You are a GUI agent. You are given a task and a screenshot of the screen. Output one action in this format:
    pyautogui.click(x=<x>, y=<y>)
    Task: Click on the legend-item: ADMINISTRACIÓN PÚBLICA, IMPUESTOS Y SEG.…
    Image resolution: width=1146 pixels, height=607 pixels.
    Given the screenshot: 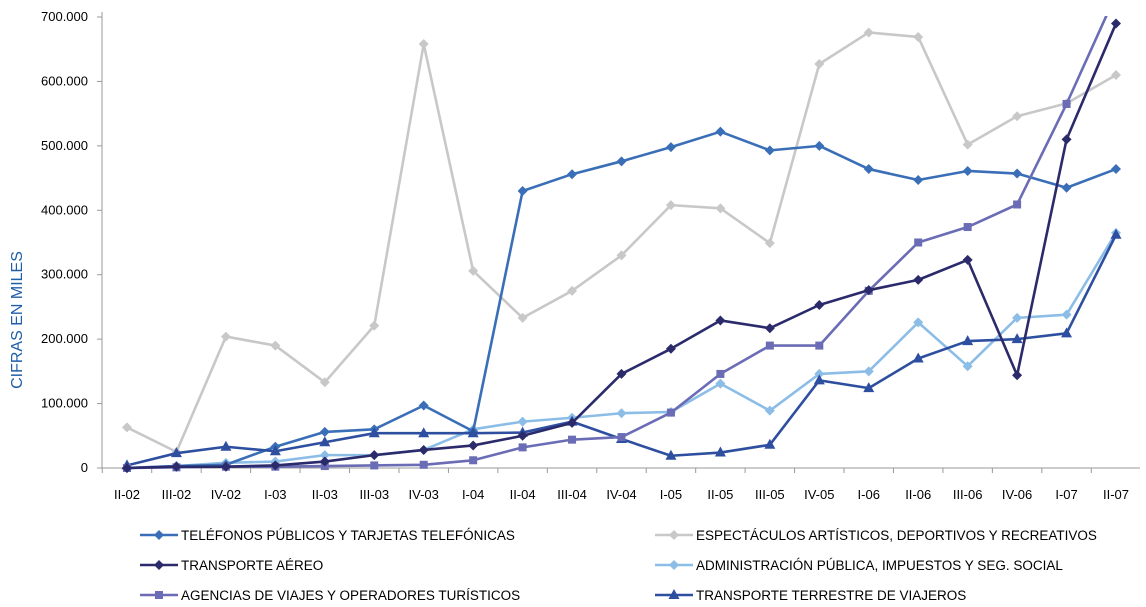 What is the action you would take?
    pyautogui.click(x=859, y=565)
    